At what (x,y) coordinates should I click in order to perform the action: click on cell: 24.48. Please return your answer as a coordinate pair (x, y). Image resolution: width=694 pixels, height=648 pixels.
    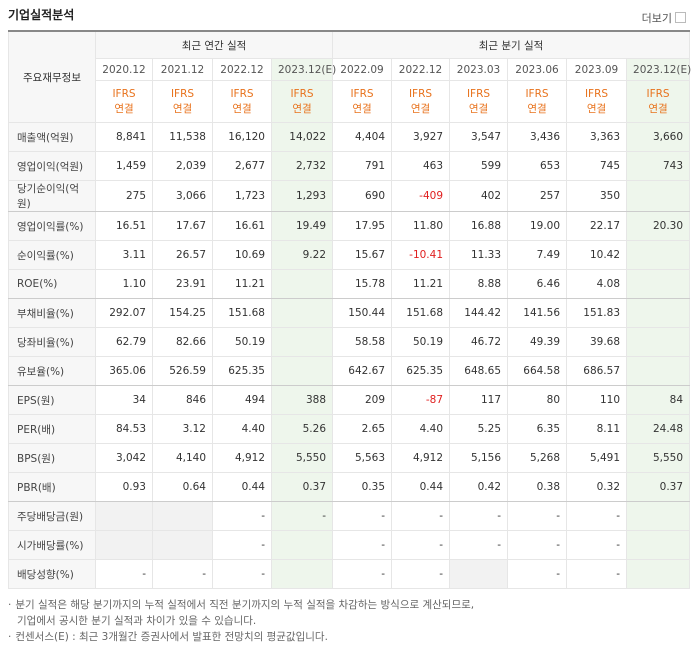
    Looking at the image, I should click on (658, 429).